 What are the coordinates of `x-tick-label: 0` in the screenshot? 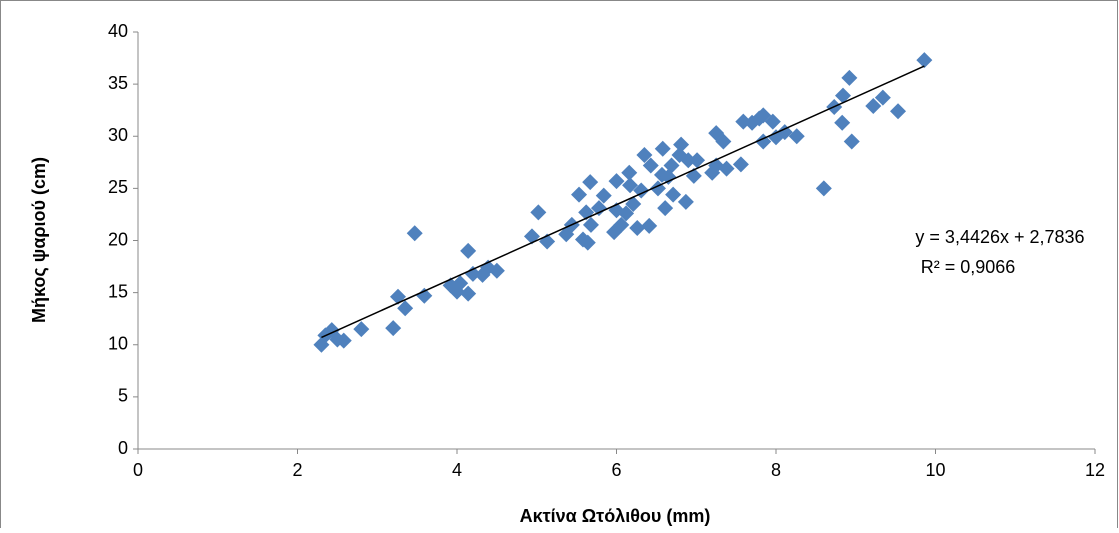 It's located at (138, 470).